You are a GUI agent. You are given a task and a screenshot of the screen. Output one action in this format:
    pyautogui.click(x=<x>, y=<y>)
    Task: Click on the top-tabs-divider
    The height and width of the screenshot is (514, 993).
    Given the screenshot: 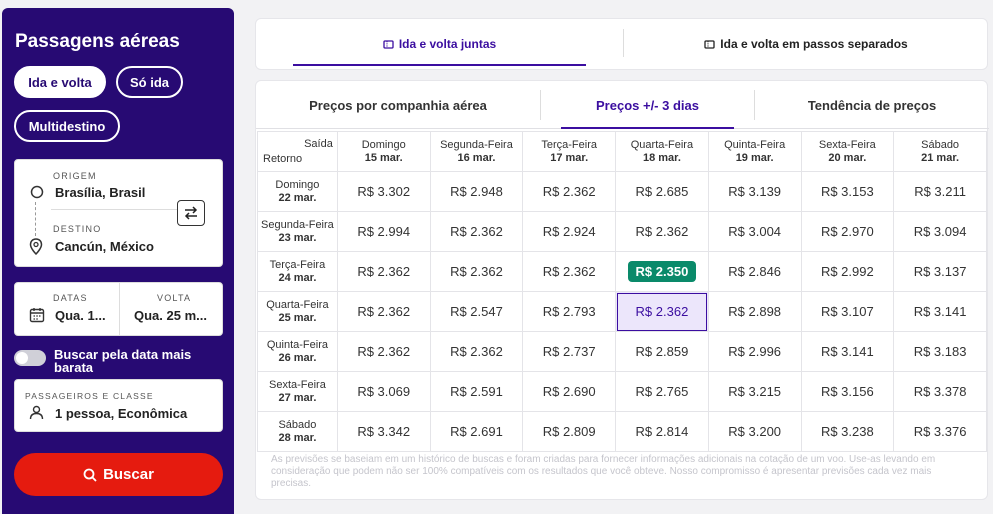 What is the action you would take?
    pyautogui.click(x=623, y=43)
    